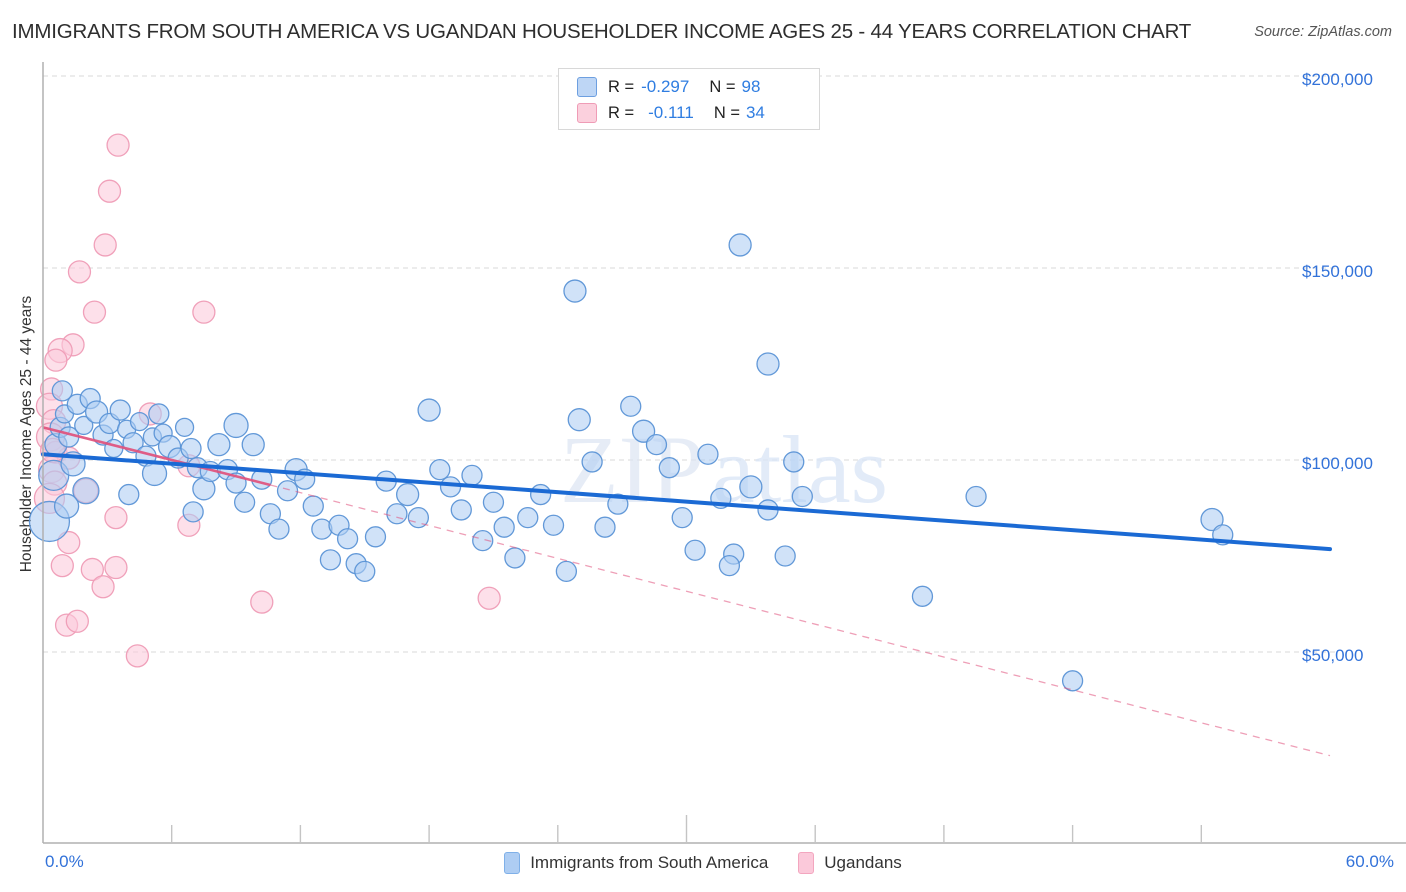 This screenshot has height=892, width=1406. What do you see at coordinates (751, 86) in the screenshot?
I see `n-value-blue: 98` at bounding box center [751, 86].